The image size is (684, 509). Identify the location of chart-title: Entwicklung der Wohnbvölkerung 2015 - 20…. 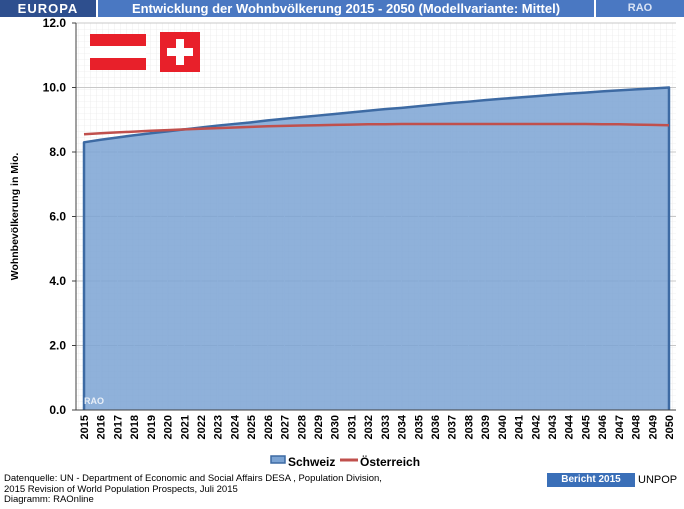
(346, 8).